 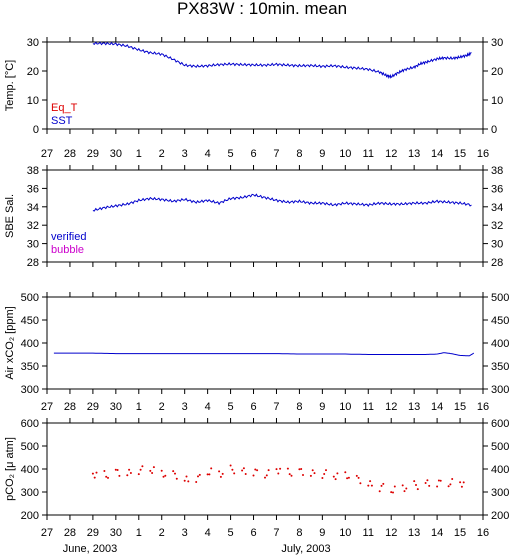 I want to click on air-xco2-x-tick-label: 10, so click(x=345, y=407).